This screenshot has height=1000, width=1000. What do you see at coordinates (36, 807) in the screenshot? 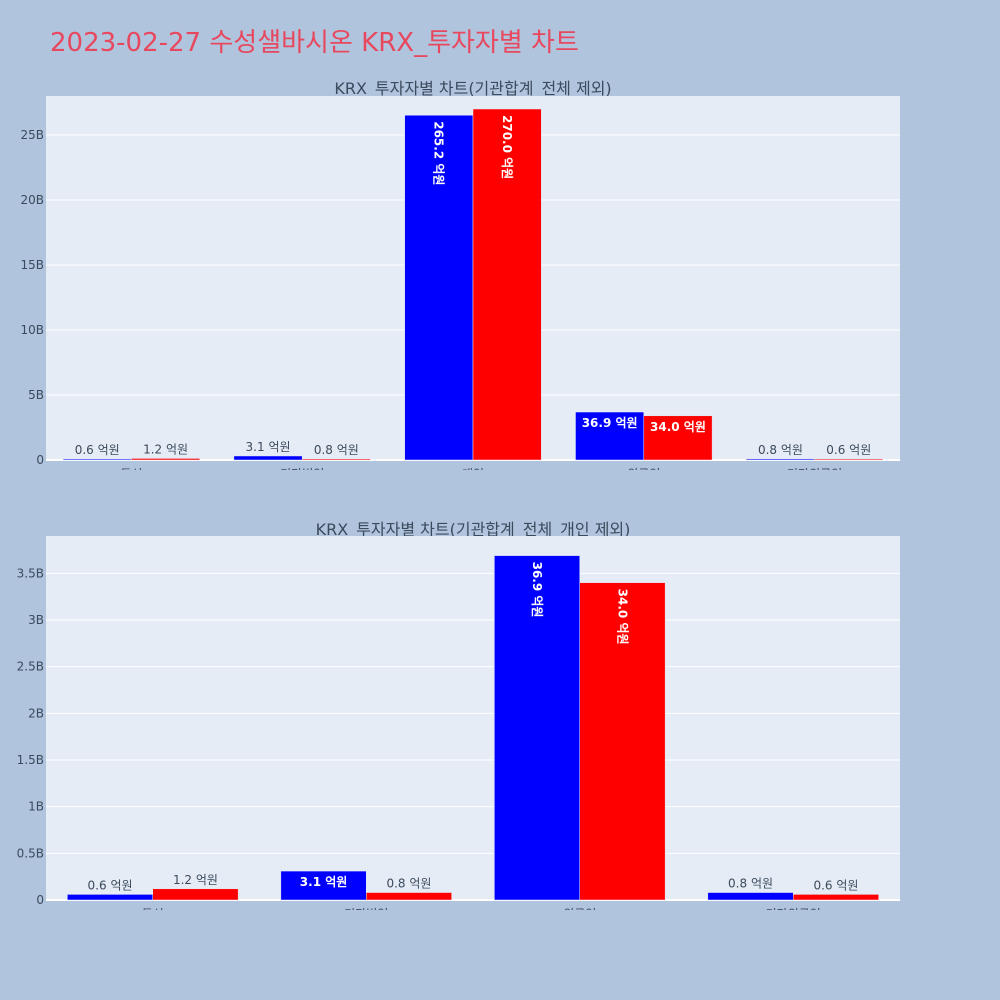
I see `y-tick-label: 1B` at bounding box center [36, 807].